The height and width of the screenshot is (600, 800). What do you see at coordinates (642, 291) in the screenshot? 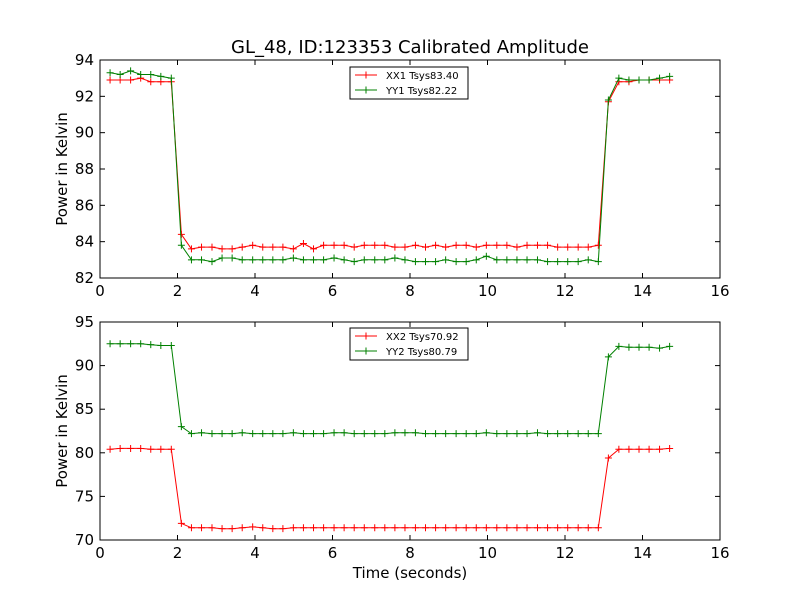
I see `x-tick-label: 14` at bounding box center [642, 291].